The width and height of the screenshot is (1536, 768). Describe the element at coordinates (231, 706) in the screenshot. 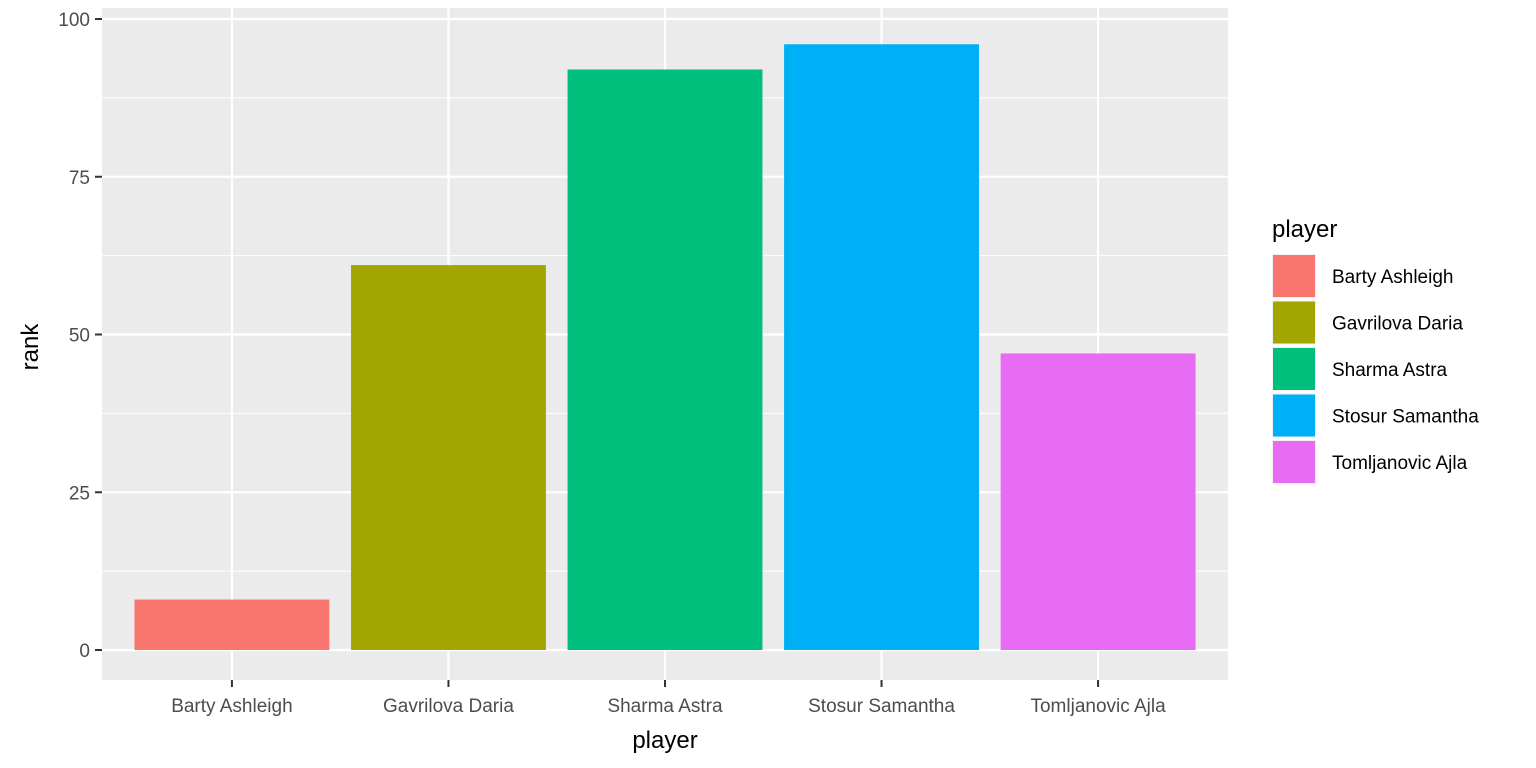

I see `x-tick-label: Barty Ashleigh` at that location.